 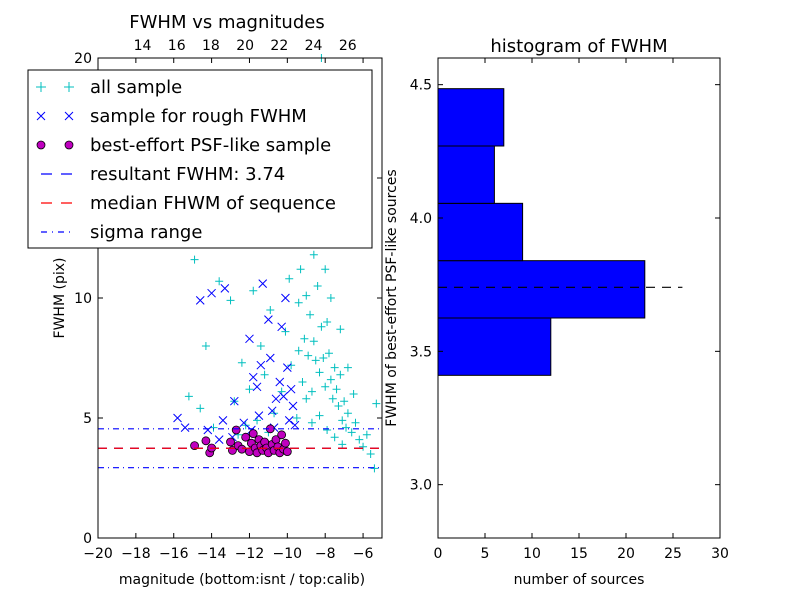 What do you see at coordinates (325, 554) in the screenshot?
I see `x-tick-label: −8` at bounding box center [325, 554].